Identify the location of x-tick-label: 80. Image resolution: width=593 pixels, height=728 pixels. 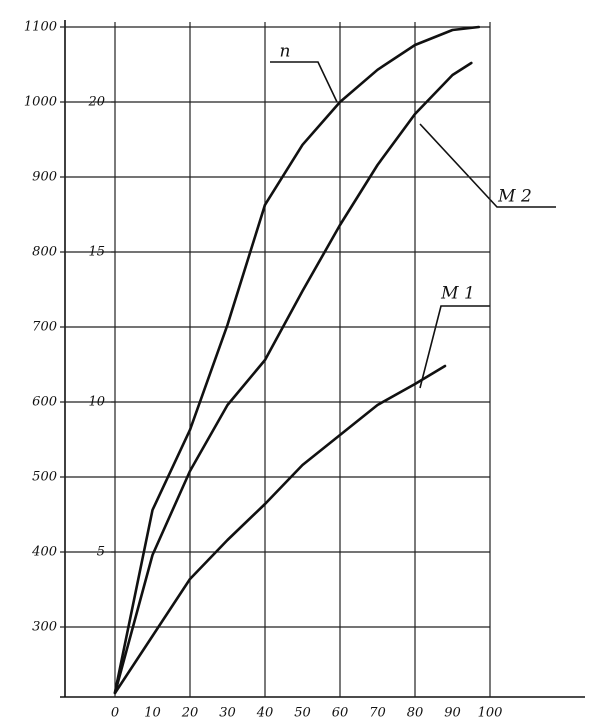
(415, 713).